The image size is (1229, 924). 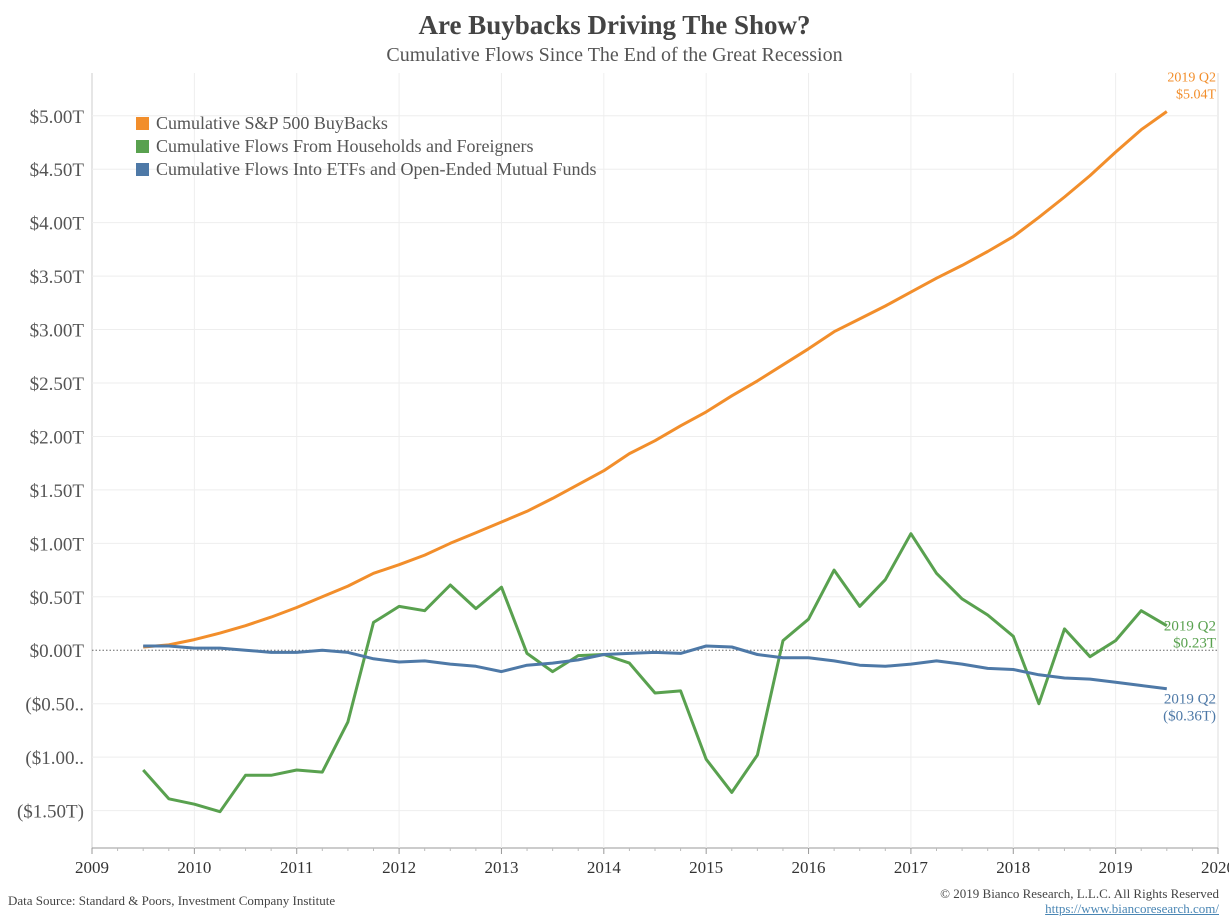 I want to click on x-tick-label: 2019, so click(x=1116, y=867).